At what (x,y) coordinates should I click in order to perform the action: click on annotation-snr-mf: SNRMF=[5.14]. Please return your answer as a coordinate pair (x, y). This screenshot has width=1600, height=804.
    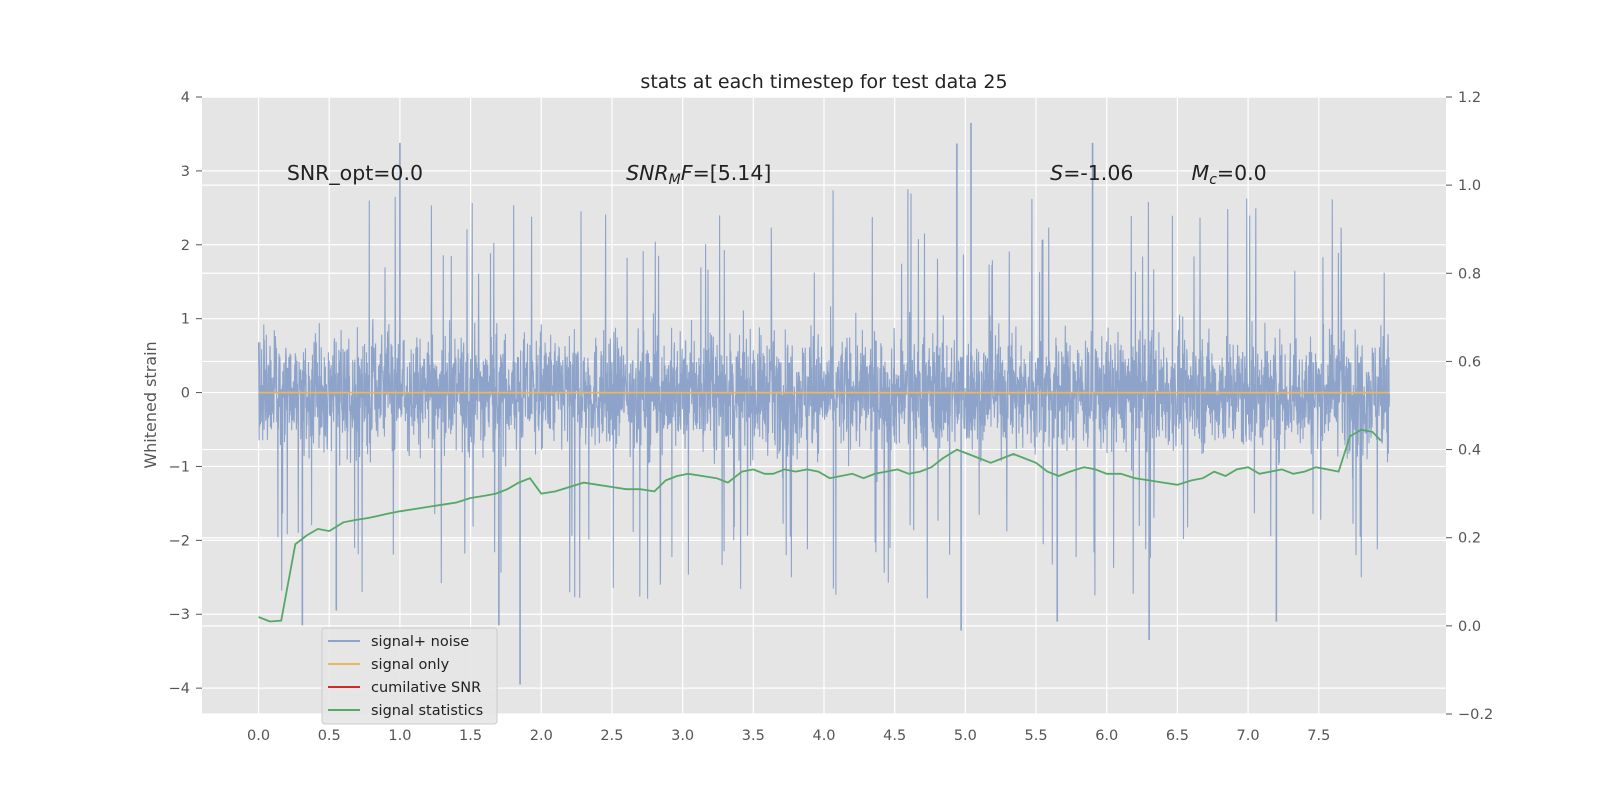
    Looking at the image, I should click on (698, 174).